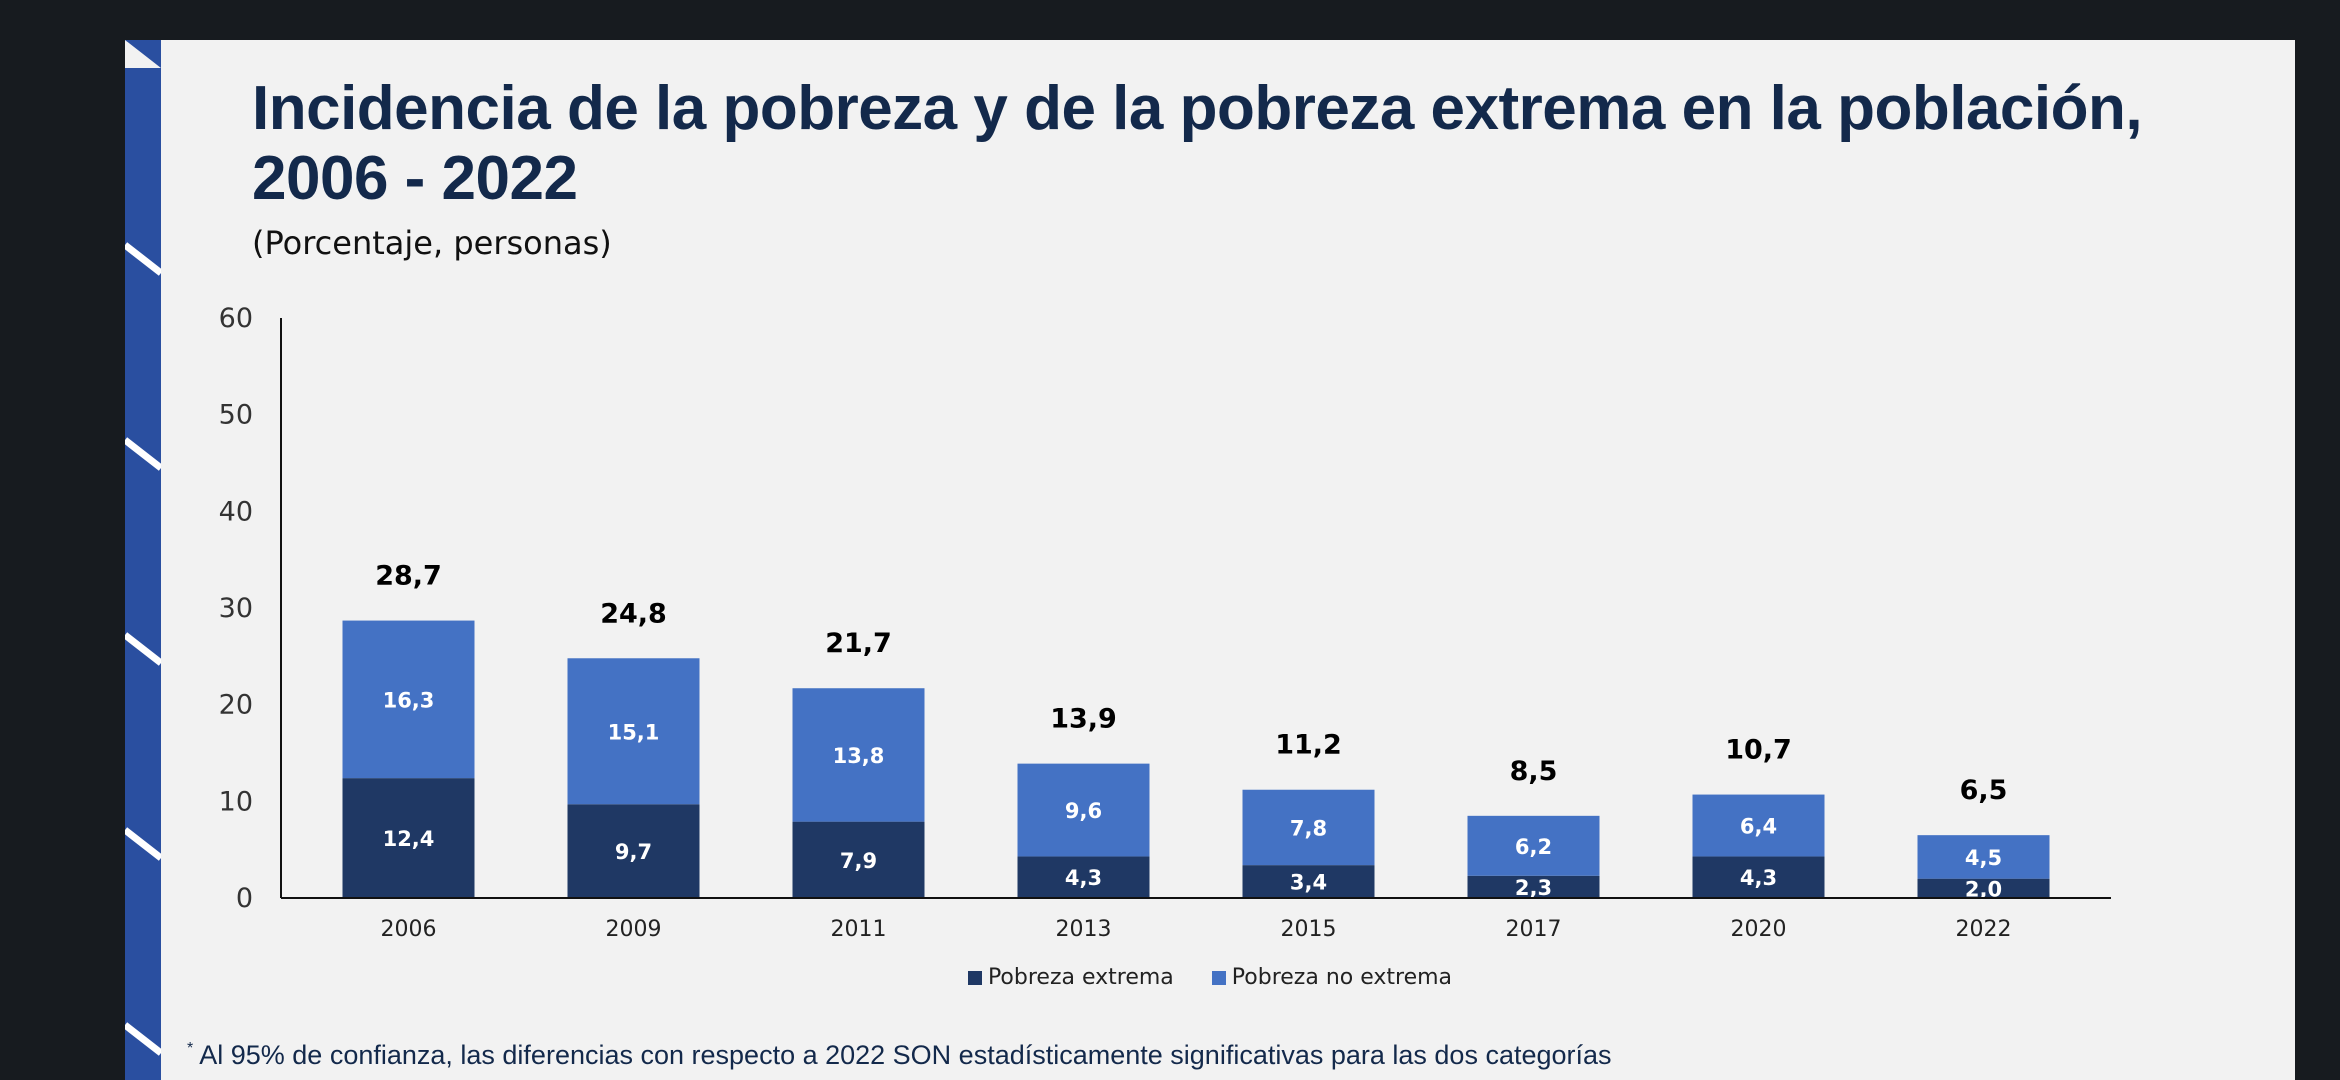  What do you see at coordinates (408, 576) in the screenshot?
I see `bar-total-label: 28,7` at bounding box center [408, 576].